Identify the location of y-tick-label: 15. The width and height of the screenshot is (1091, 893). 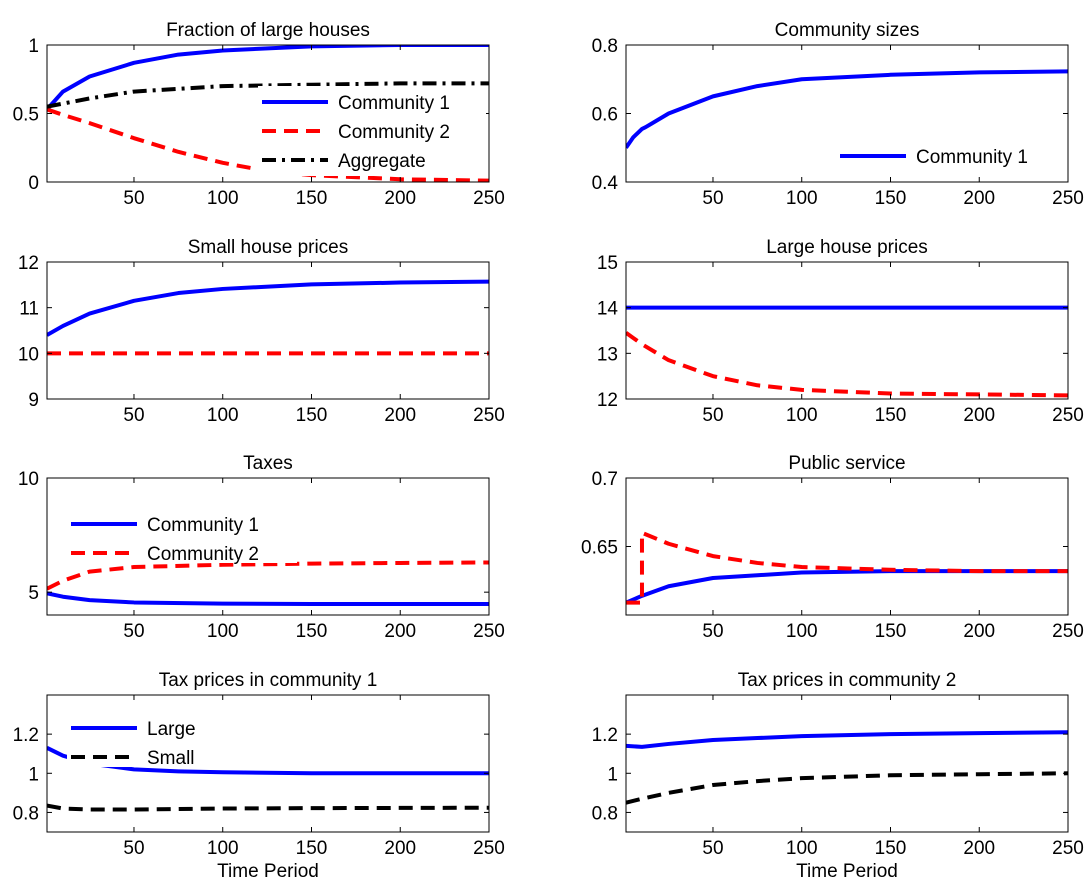
(607, 263).